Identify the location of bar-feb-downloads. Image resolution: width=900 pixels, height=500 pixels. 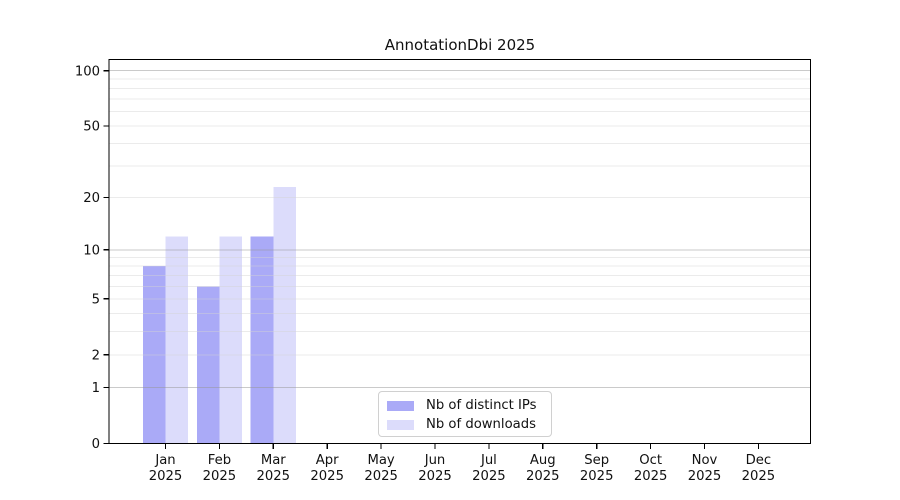
(230, 340).